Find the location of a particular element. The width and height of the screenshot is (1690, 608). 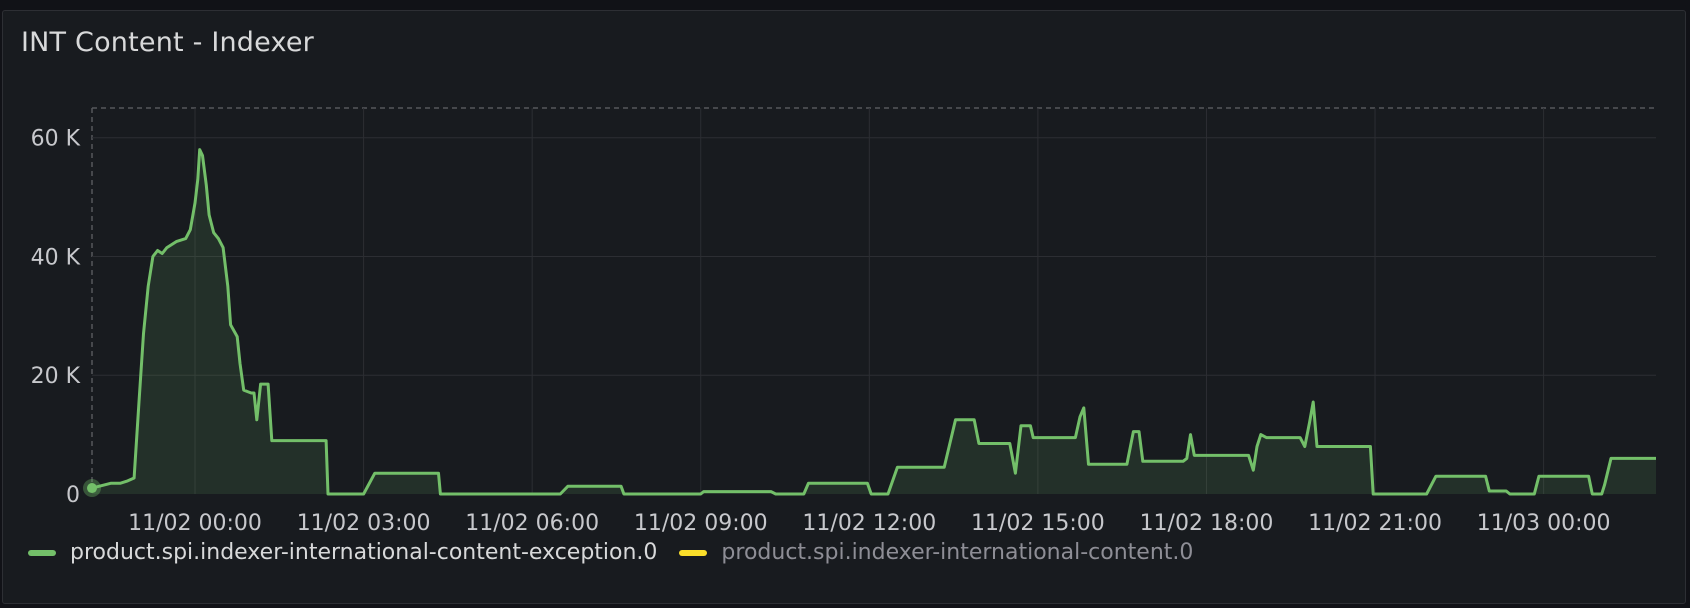

x-tick-label: 11/03 00:00 is located at coordinates (1544, 523).